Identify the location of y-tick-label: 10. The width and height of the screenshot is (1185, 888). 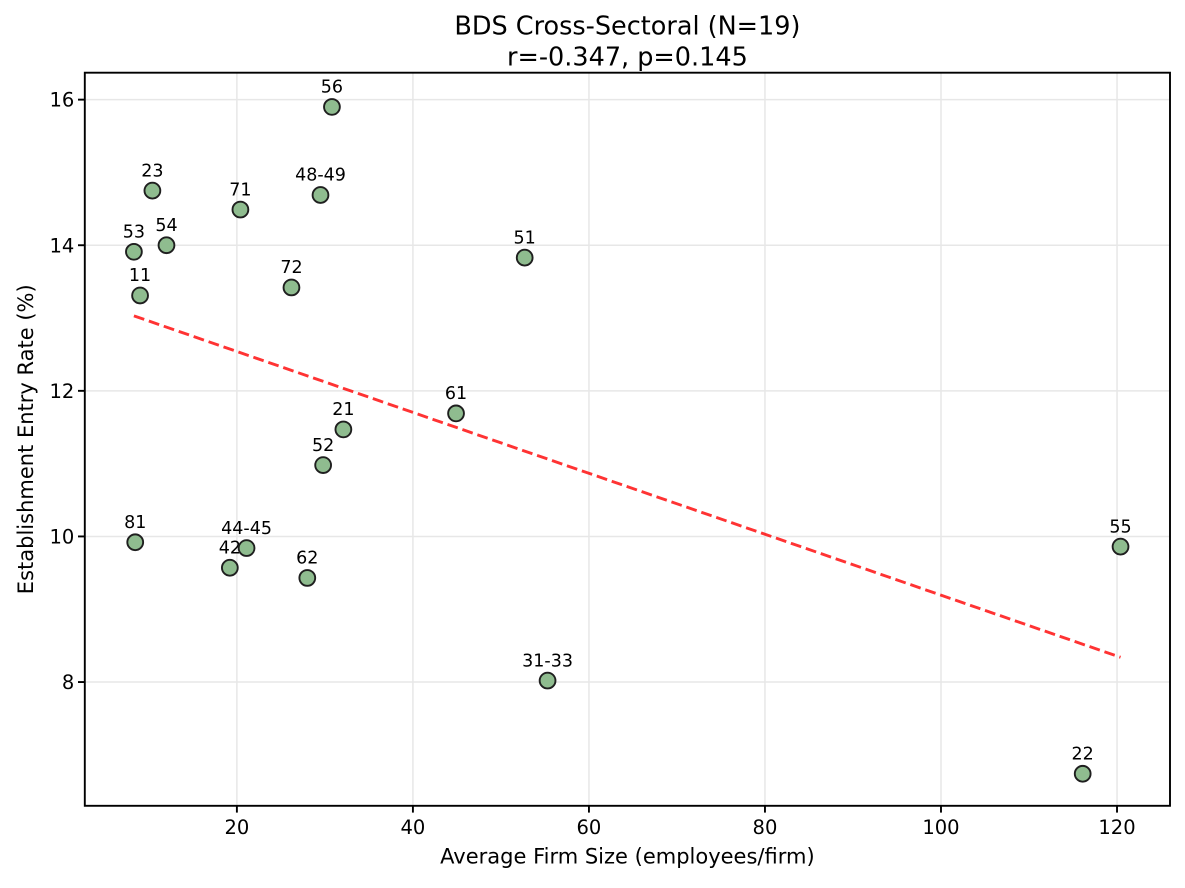
(61, 537).